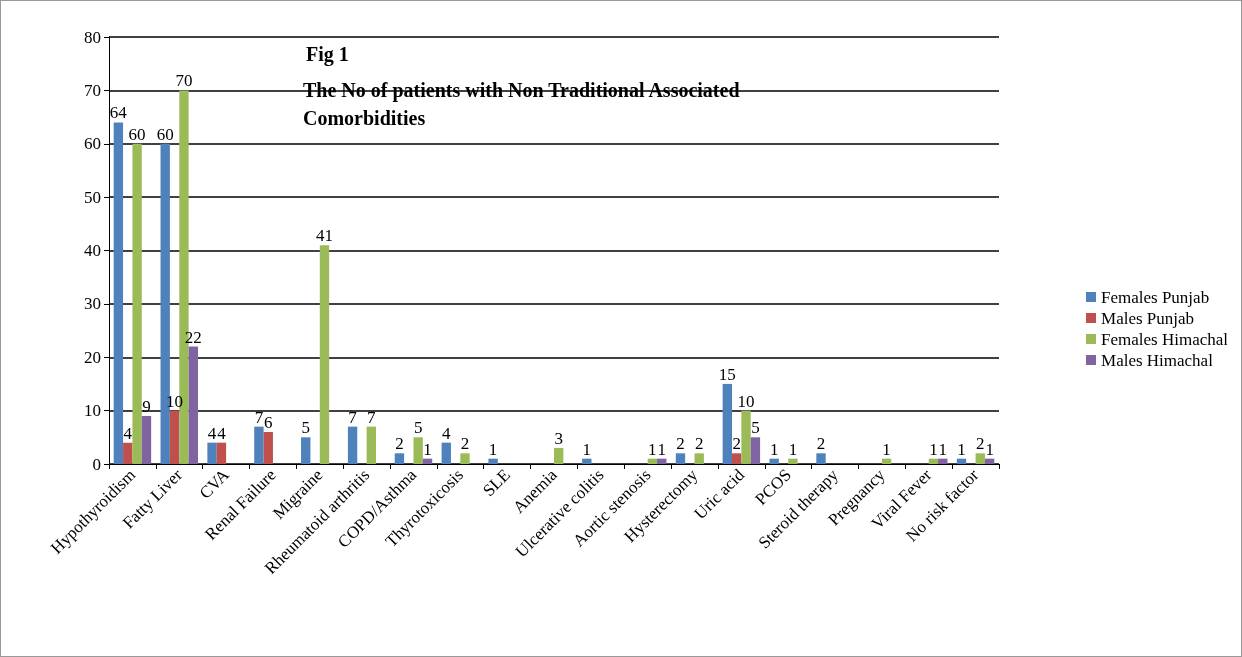 The height and width of the screenshot is (657, 1242). I want to click on x-tick-label: SLE, so click(496, 483).